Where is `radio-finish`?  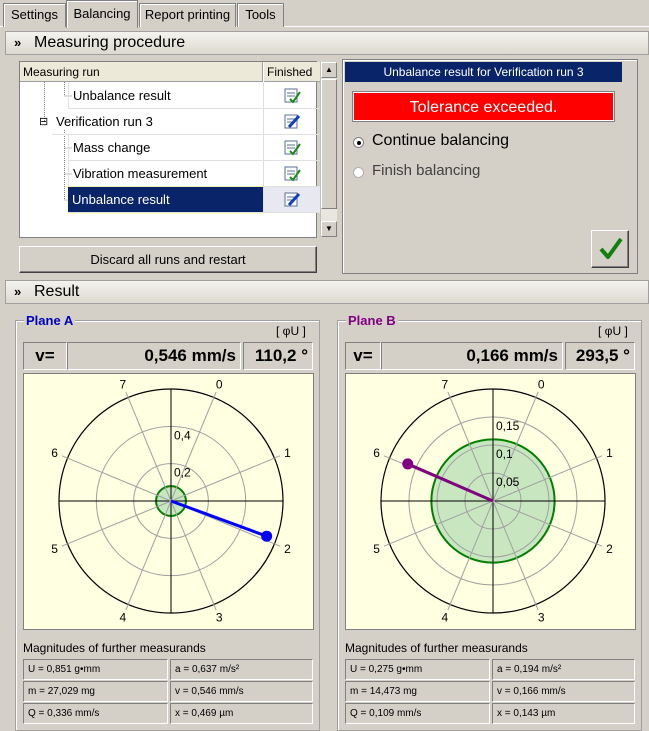 radio-finish is located at coordinates (358, 172).